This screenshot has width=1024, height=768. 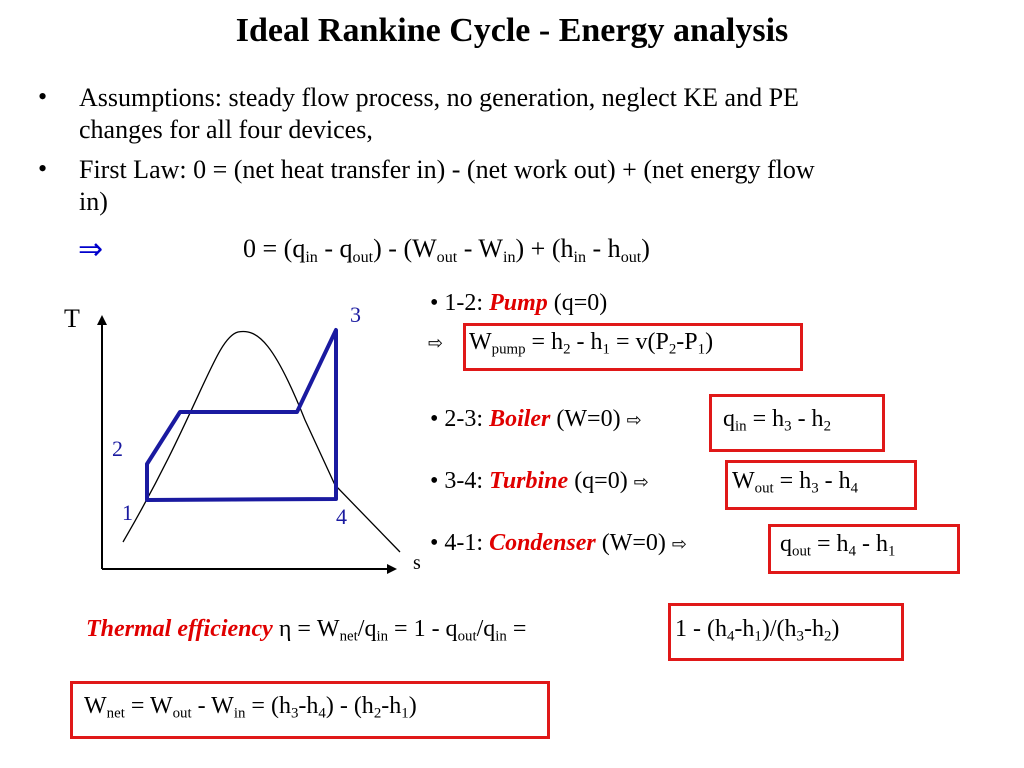 I want to click on net-work-box, so click(x=310, y=710).